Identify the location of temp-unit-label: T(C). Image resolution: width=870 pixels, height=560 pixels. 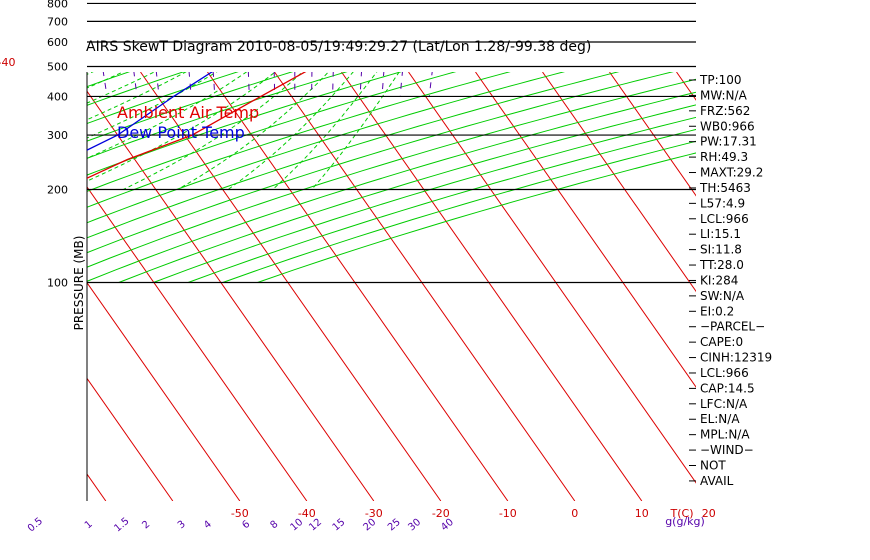
(682, 513).